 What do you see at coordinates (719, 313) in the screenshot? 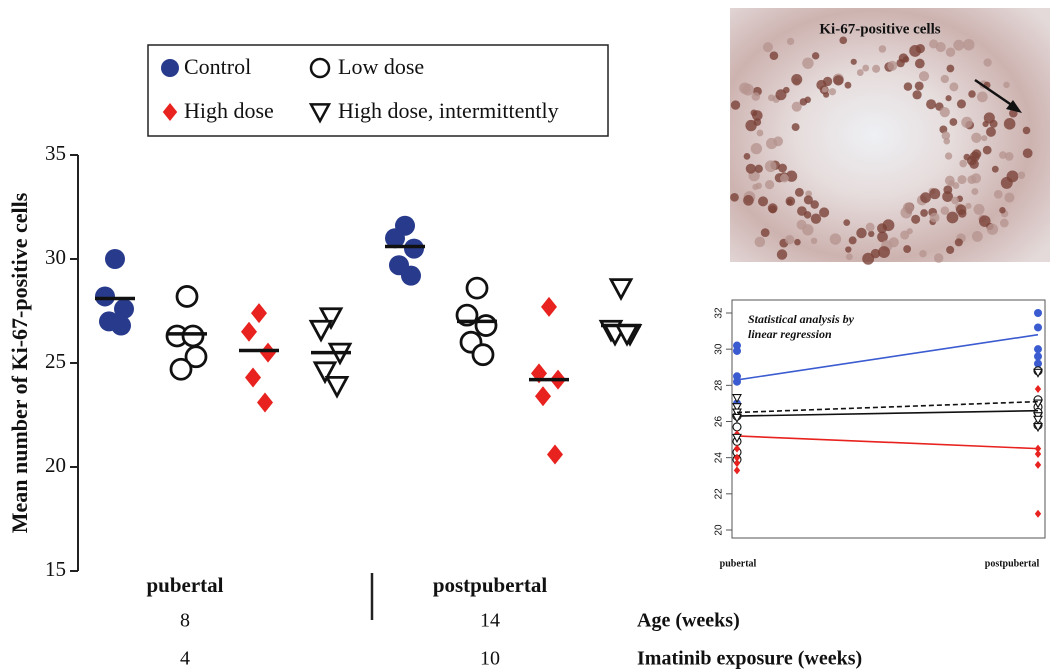
I see `y-tick-label: 32` at bounding box center [719, 313].